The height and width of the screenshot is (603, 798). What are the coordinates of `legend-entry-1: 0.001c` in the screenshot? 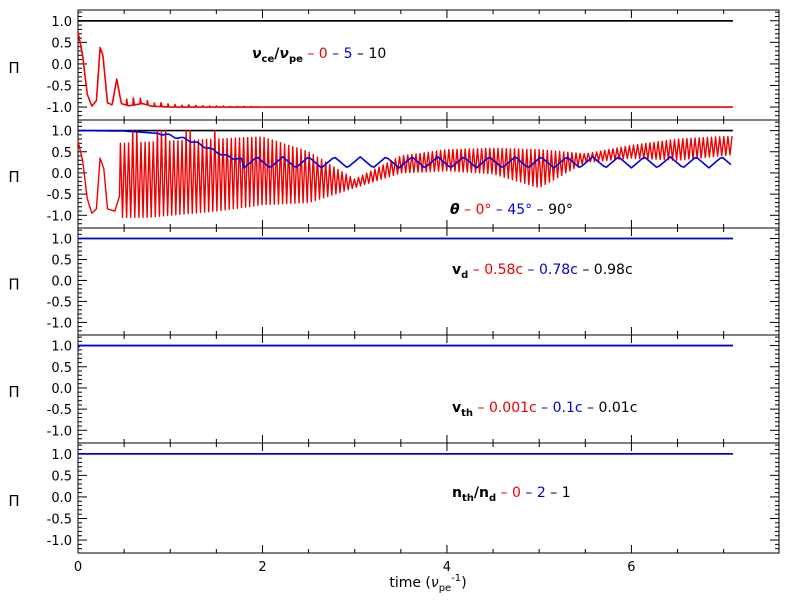 It's located at (513, 408).